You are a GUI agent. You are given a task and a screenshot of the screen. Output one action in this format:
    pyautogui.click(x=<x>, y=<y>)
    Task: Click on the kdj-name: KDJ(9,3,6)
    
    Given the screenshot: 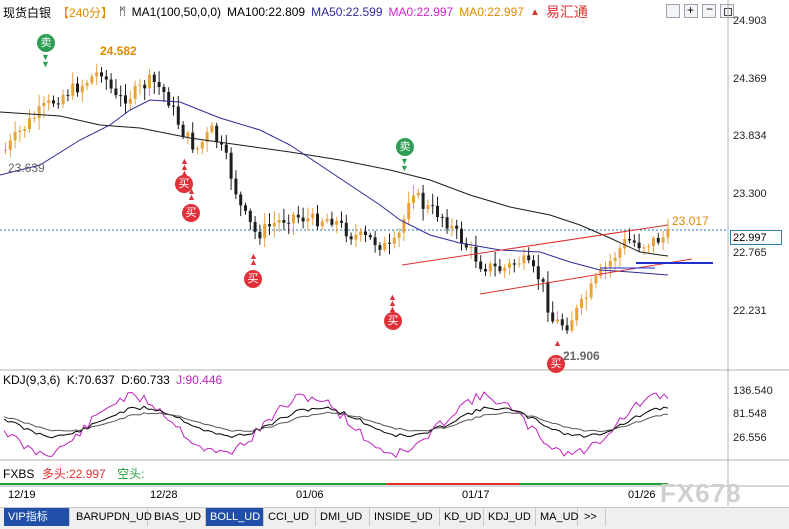 What is the action you would take?
    pyautogui.click(x=32, y=380)
    